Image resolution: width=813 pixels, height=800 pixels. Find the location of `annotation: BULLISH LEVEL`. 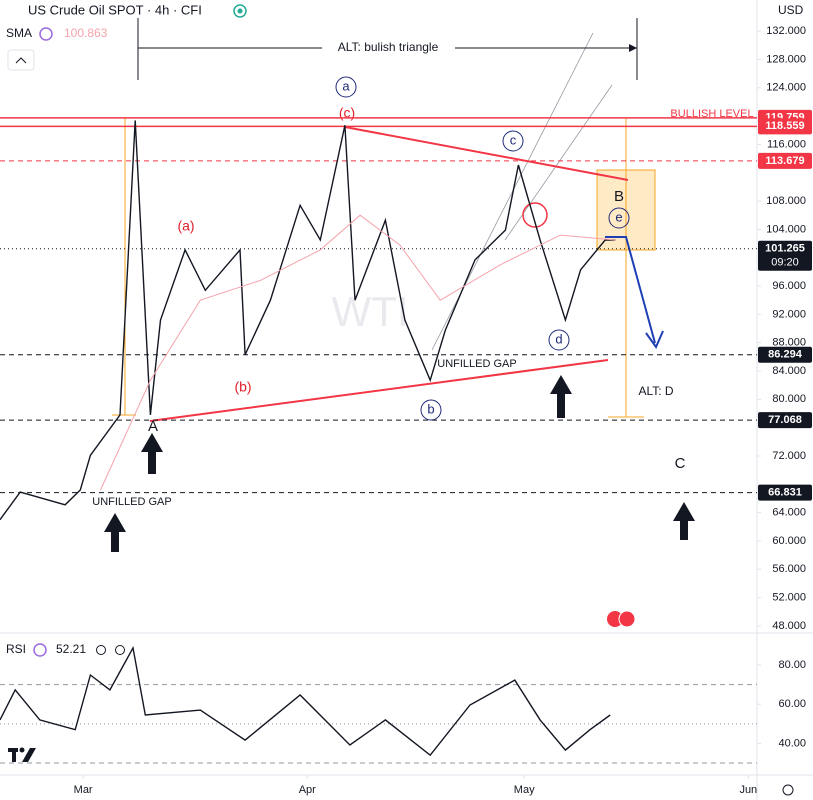

annotation: BULLISH LEVEL is located at coordinates (711, 114).